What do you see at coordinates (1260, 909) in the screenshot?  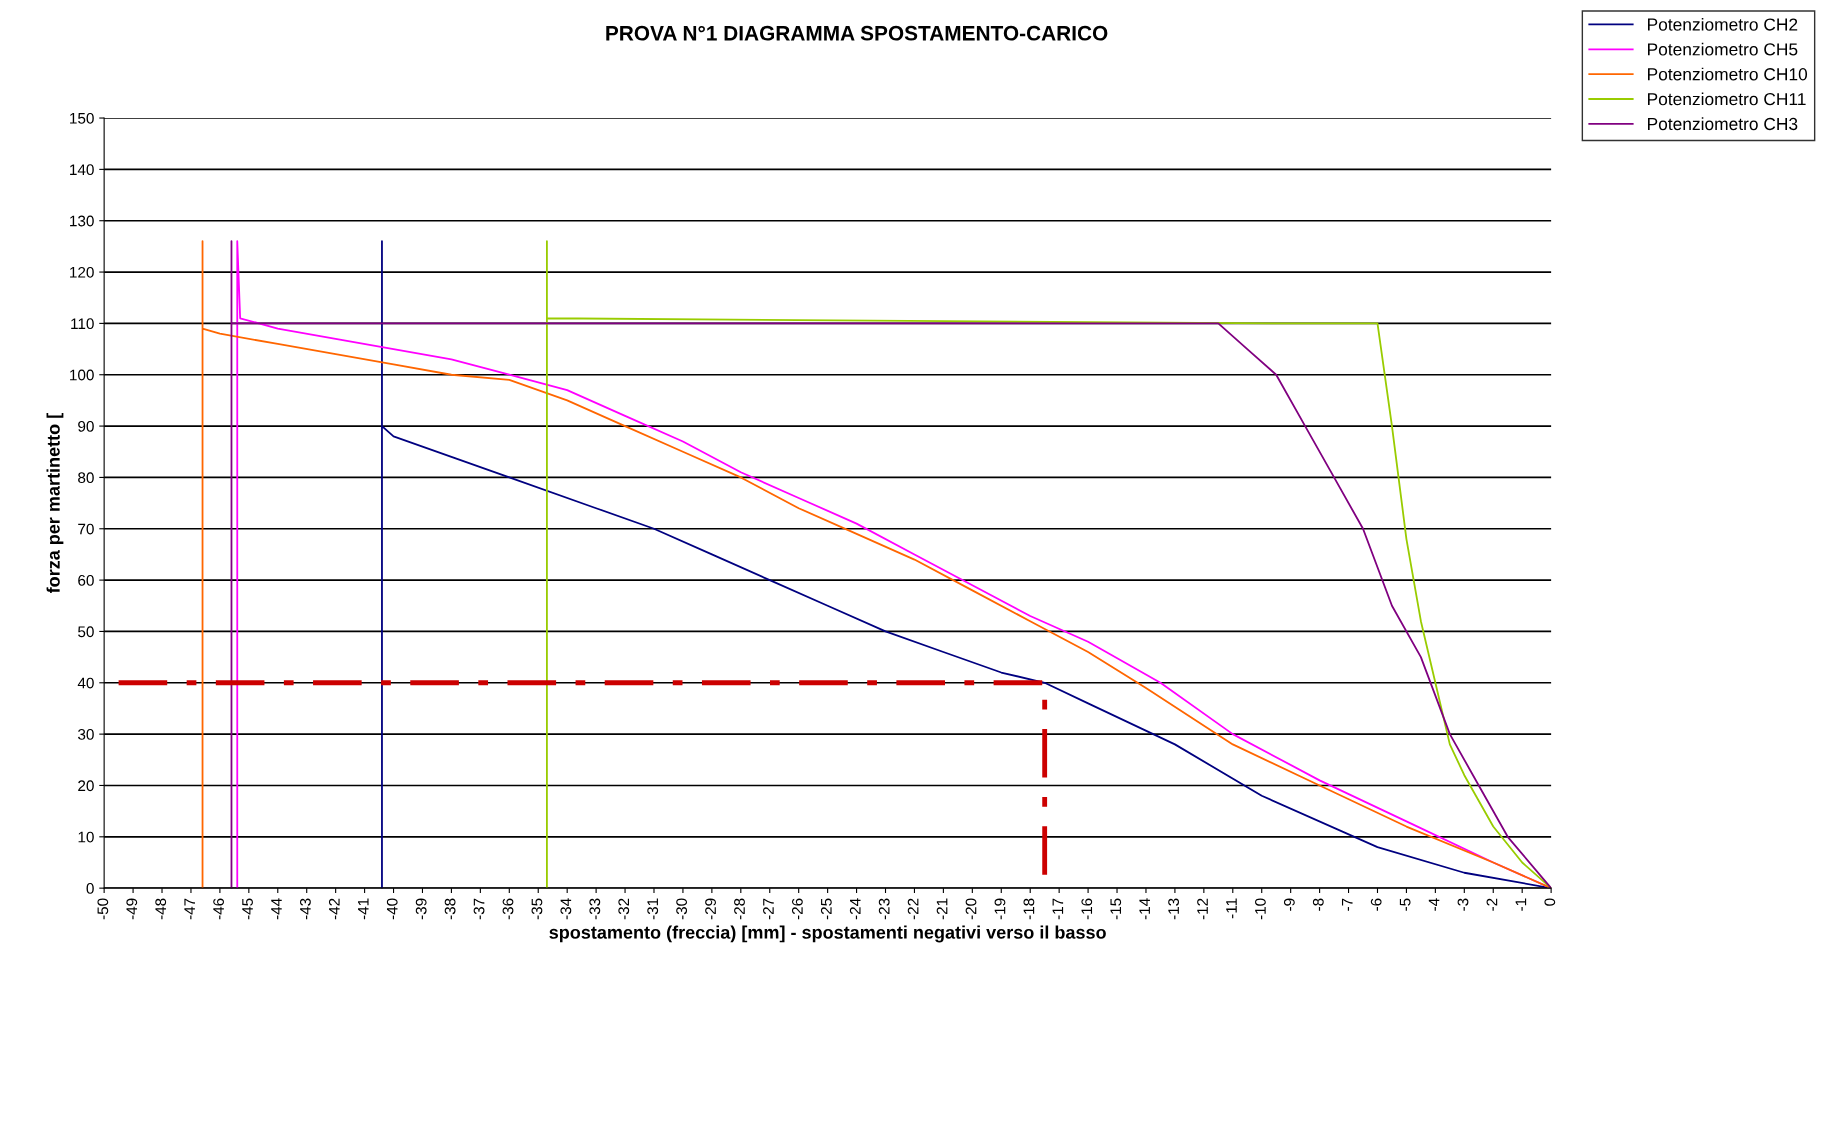 I see `x-tick-label: -10` at bounding box center [1260, 909].